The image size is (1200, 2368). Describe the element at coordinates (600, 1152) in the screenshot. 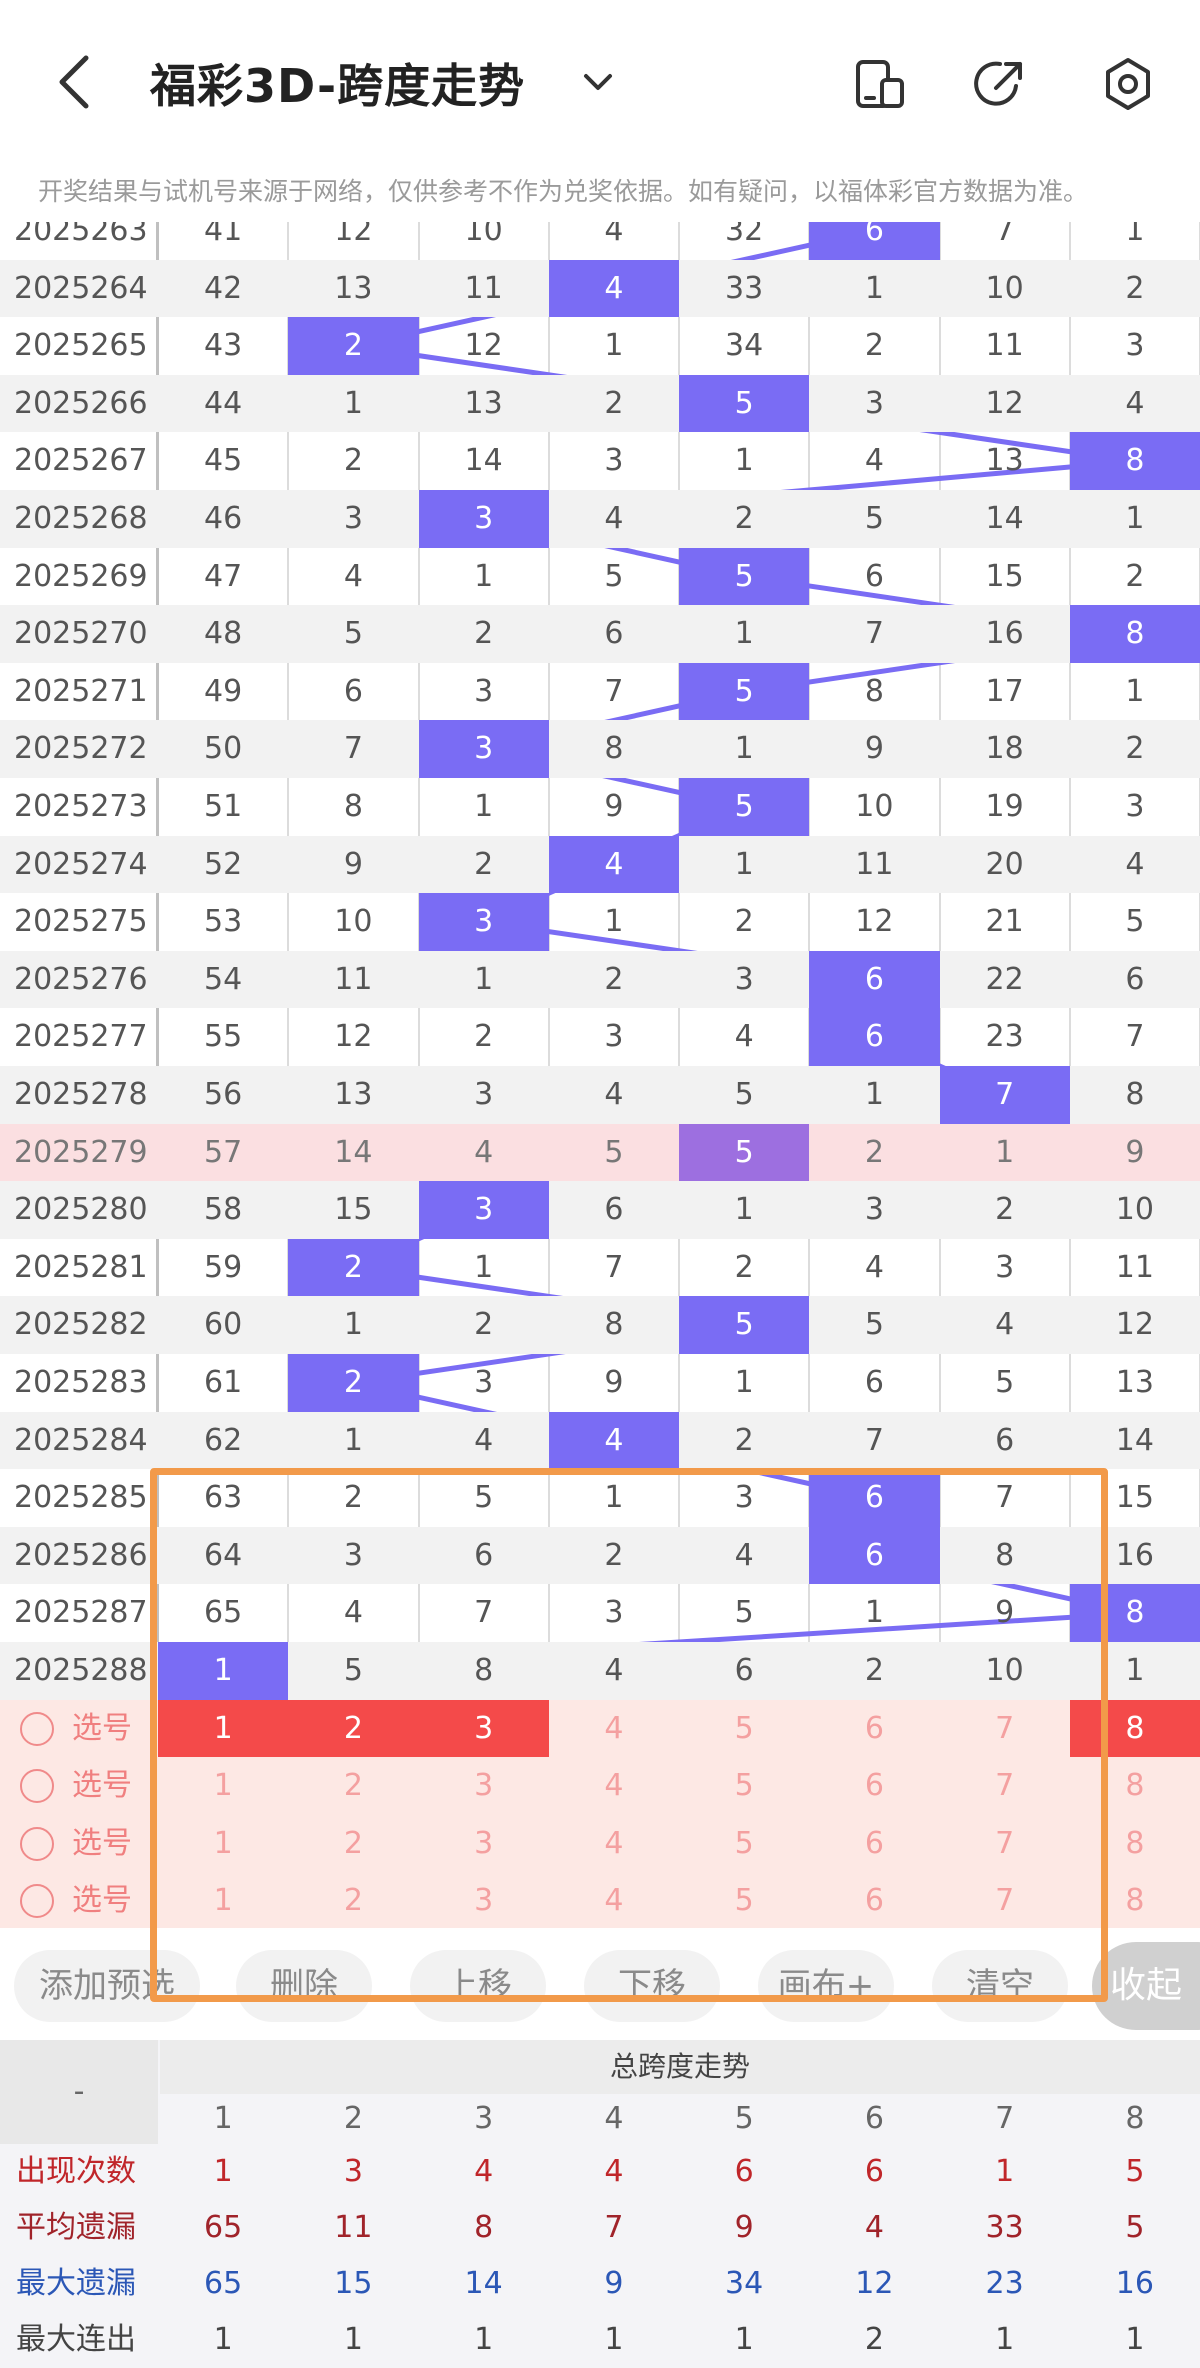

I see `trend-row: 2025279 57 14 4 5 5 2 1 9` at that location.